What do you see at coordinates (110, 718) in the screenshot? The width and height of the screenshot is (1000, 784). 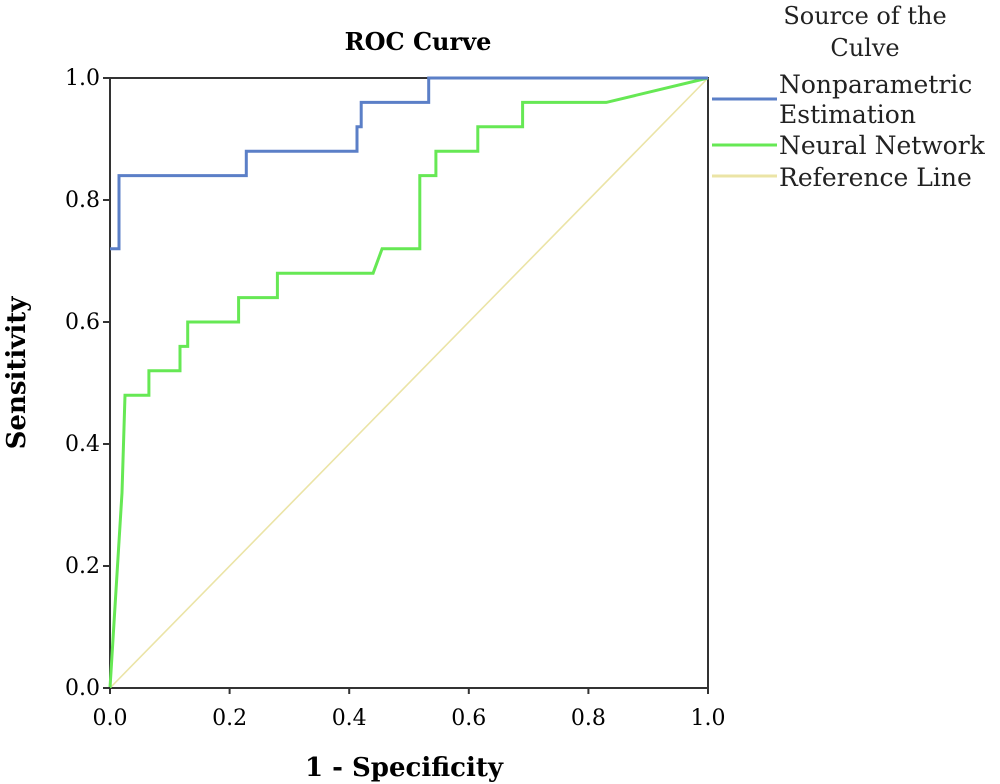 I see `x-tick-label: 0.0` at bounding box center [110, 718].